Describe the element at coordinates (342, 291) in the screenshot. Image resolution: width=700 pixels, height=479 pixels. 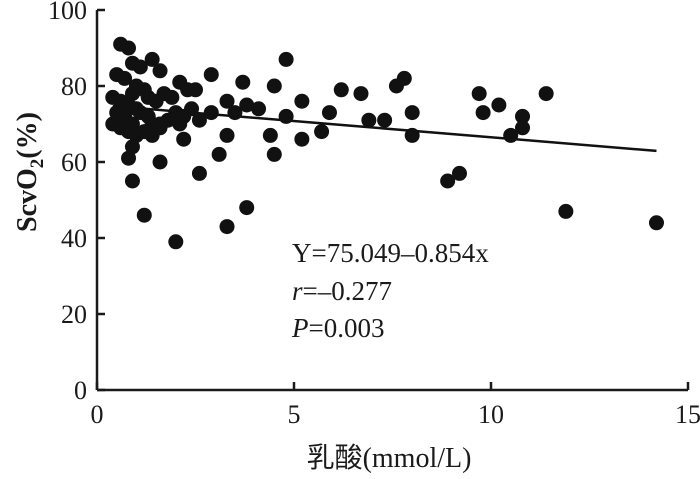
I see `correlation-coefficient: r=–0.277` at that location.